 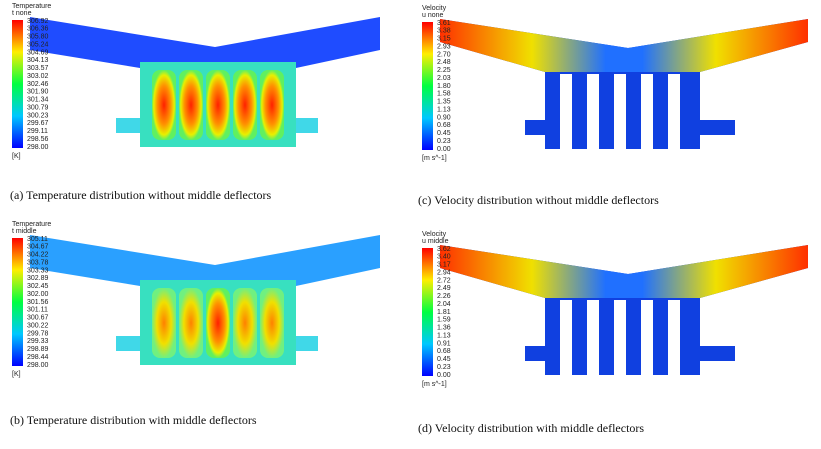 I want to click on colorbar-label: 0.00, so click(x=444, y=375).